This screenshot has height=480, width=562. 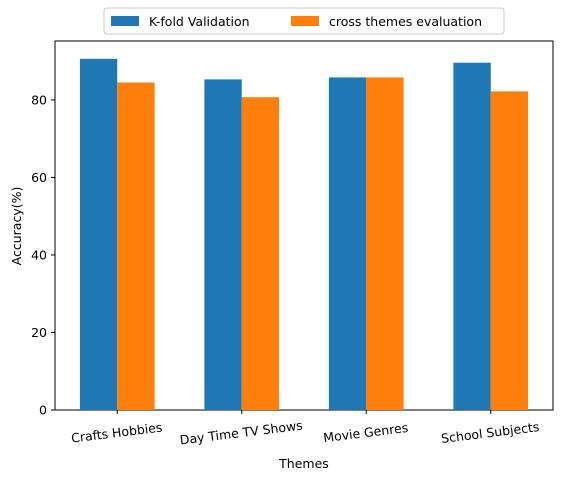 I want to click on y-tick-label: 60, so click(x=39, y=177).